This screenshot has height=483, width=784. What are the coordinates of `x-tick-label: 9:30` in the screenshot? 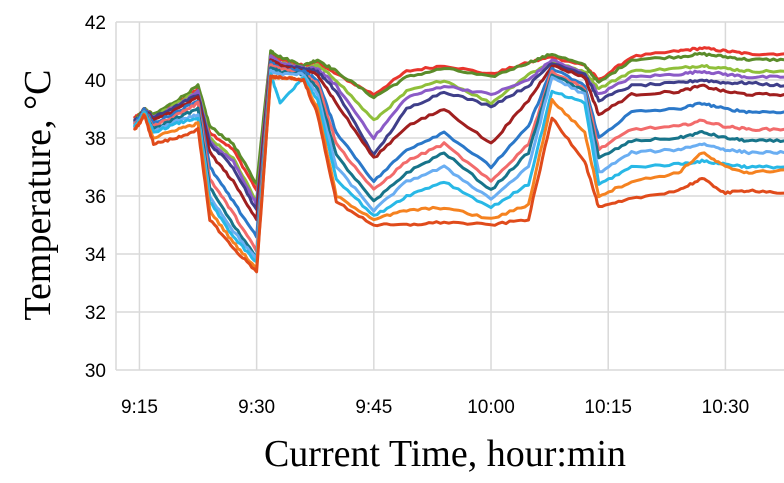 It's located at (256, 407).